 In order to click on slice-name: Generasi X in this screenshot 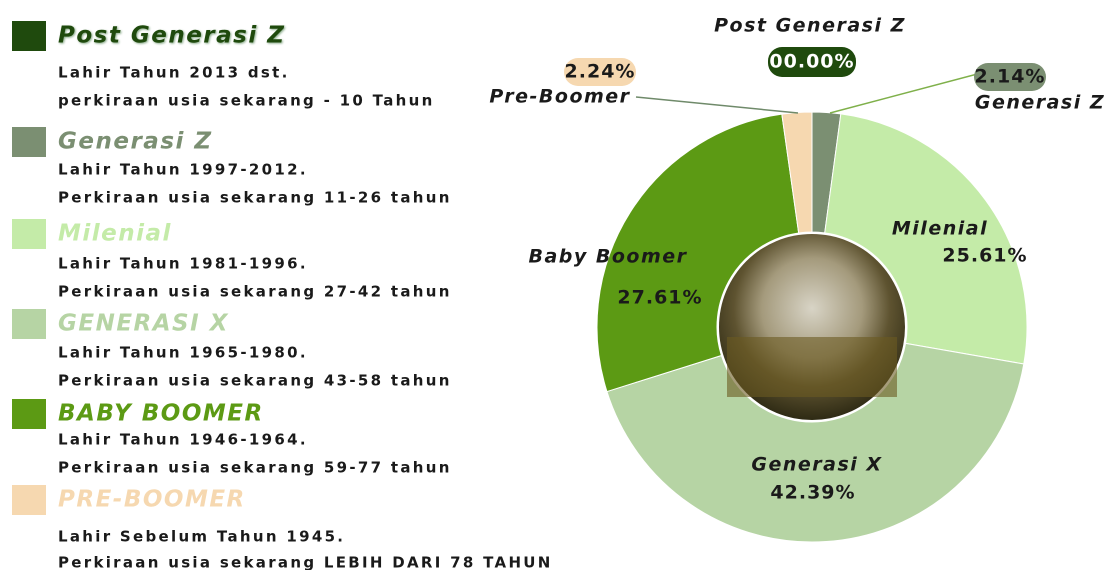, I will do `click(816, 465)`.